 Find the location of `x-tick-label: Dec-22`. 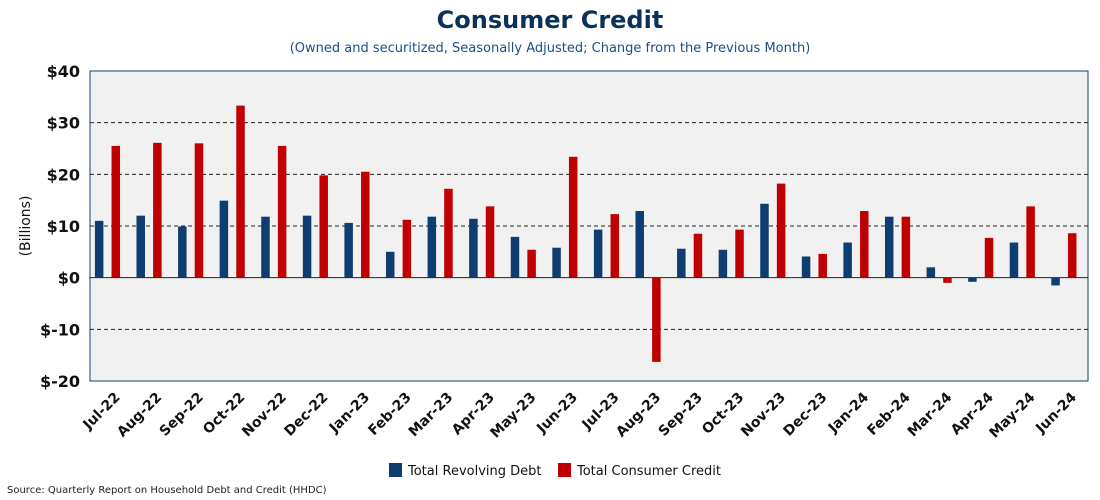

x-tick-label: Dec-22 is located at coordinates (307, 415).